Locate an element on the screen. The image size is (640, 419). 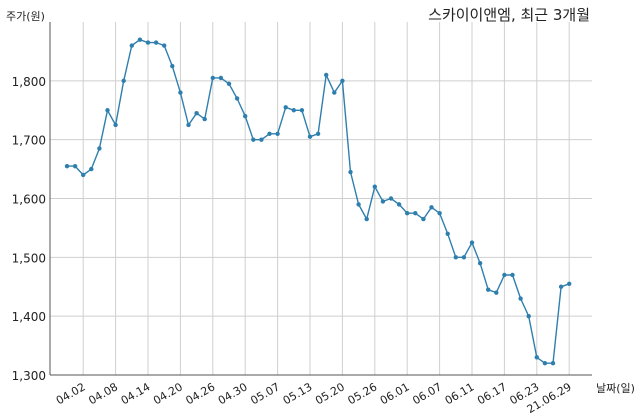
x-tick-label: 06.07 is located at coordinates (427, 393).